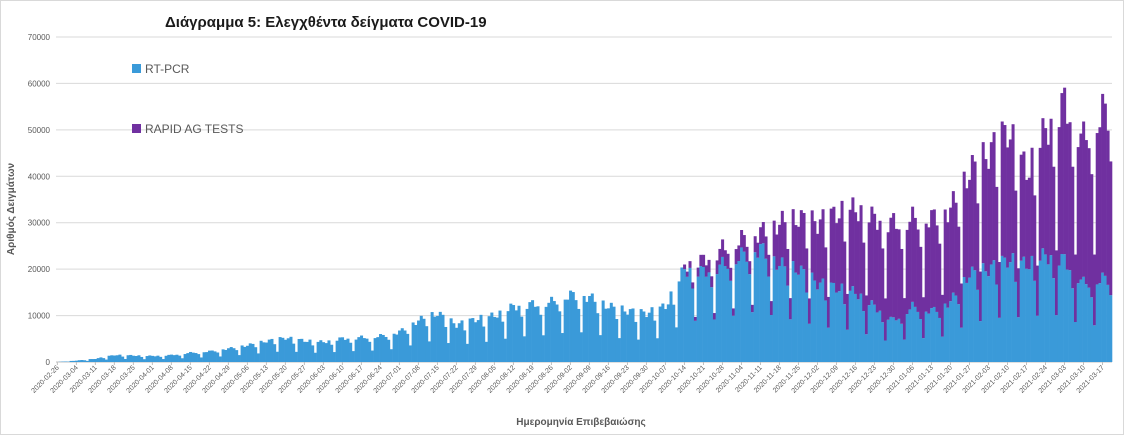 This screenshot has width=1124, height=435. What do you see at coordinates (39, 269) in the screenshot?
I see `y-tick-label: 20000` at bounding box center [39, 269].